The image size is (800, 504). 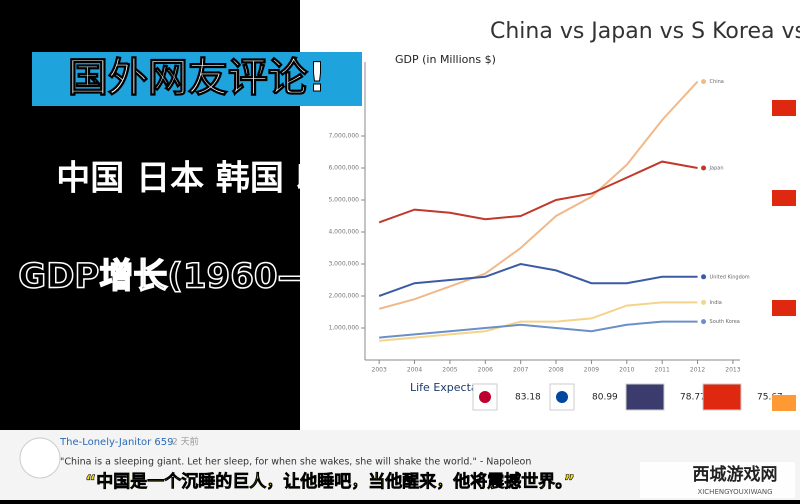 I want to click on life-value: 83.18, so click(x=528, y=398).